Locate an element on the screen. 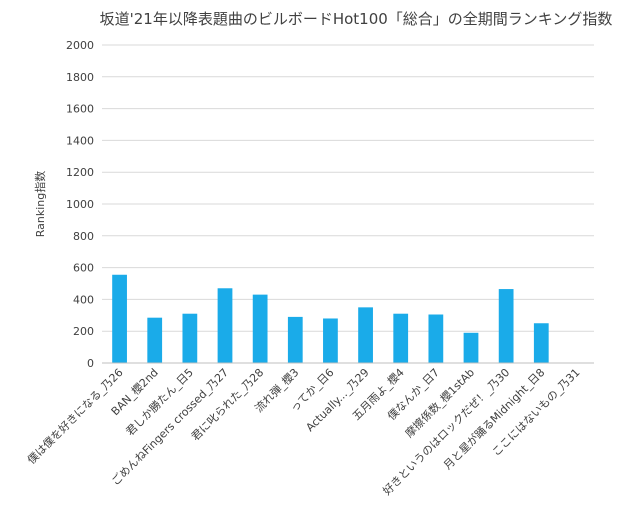 This screenshot has height=526, width=640. y-axis-label: Ranking指数 is located at coordinates (40, 204).